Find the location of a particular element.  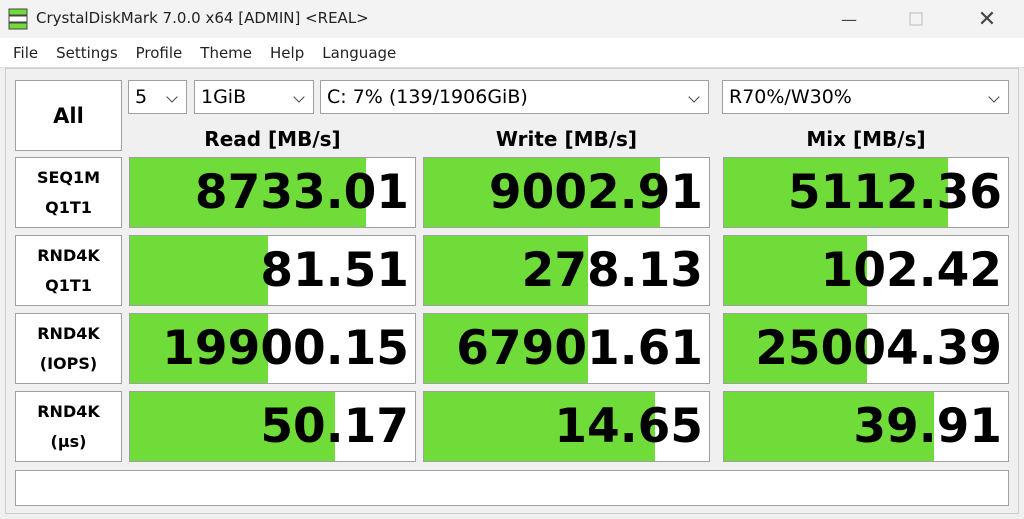

mix-dropdown: R70%/W30% is located at coordinates (865, 97).